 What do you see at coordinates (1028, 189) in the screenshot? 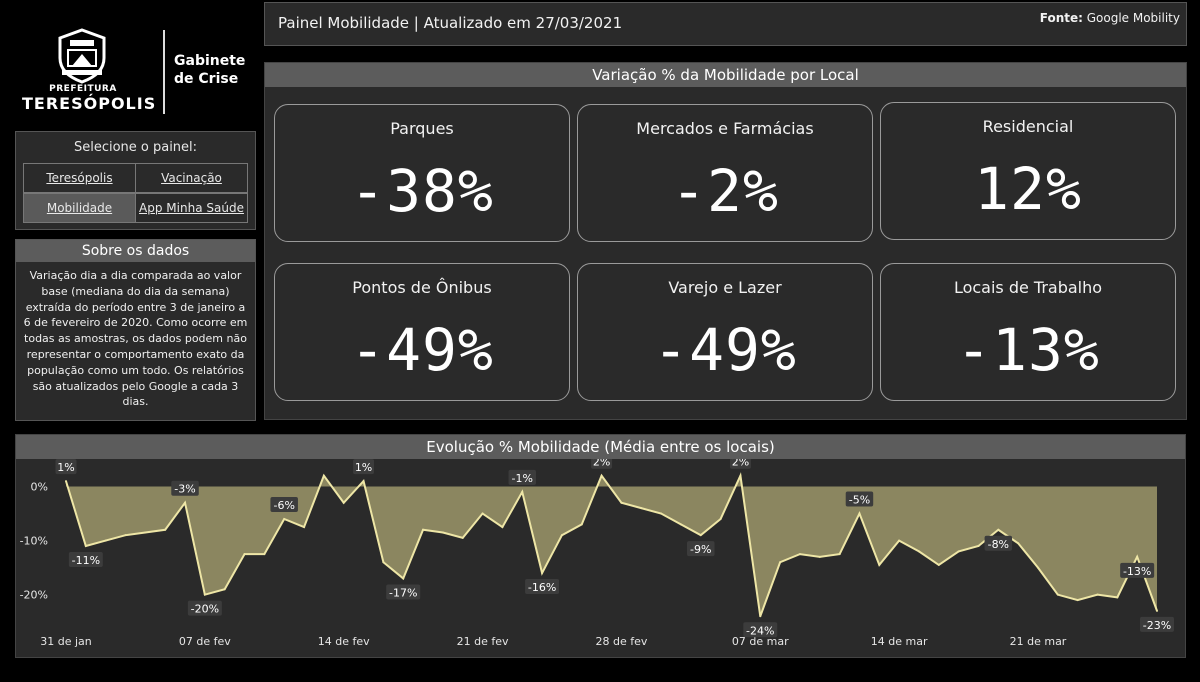
I see `kpi-value: 12%` at bounding box center [1028, 189].